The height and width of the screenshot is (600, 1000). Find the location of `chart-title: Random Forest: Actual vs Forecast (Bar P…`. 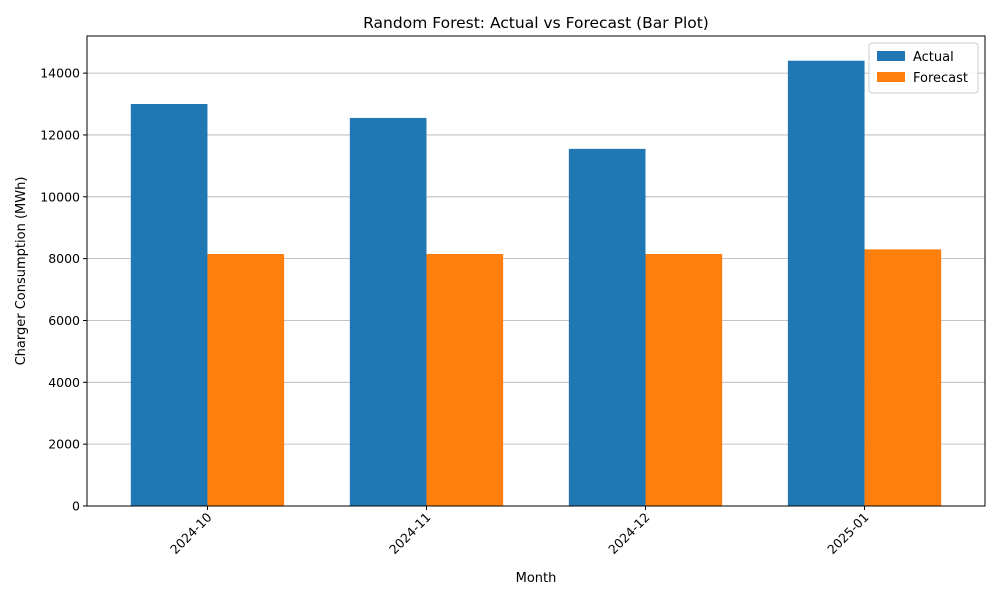

chart-title: Random Forest: Actual vs Forecast (Bar P… is located at coordinates (536, 23).